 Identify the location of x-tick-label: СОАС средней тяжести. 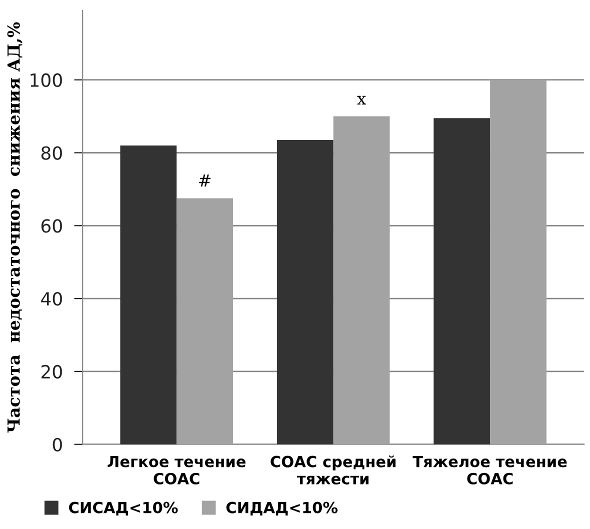
(333, 469).